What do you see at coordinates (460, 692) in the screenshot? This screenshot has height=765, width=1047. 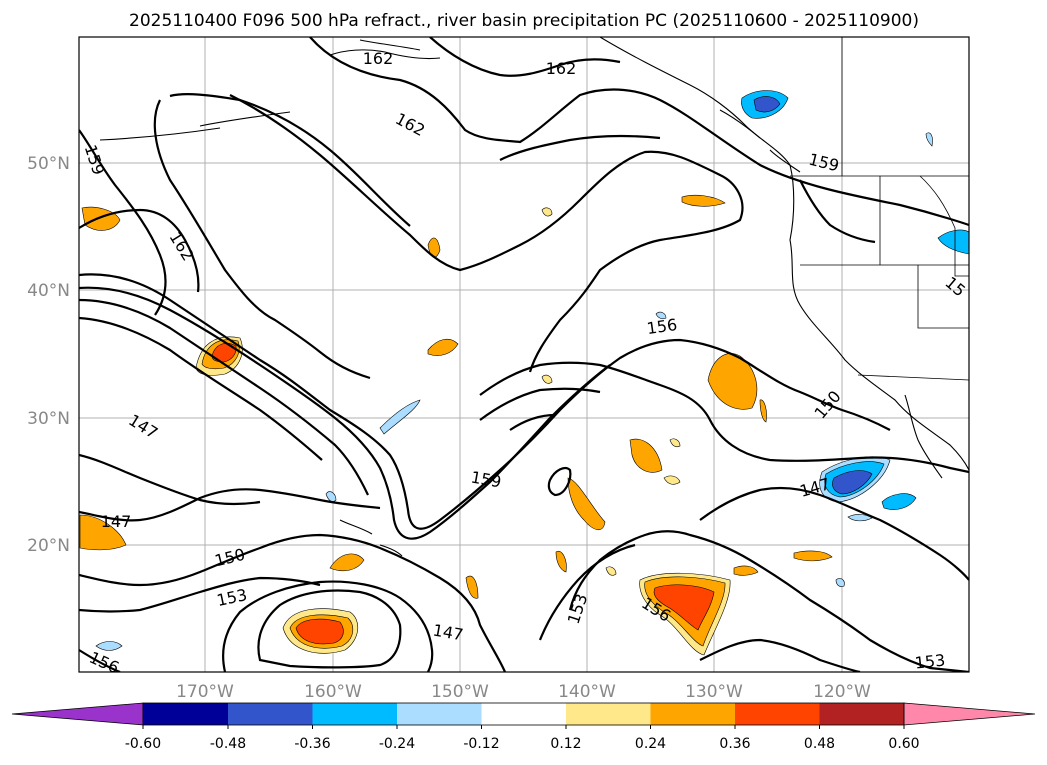 I see `lon-label: 150°W` at bounding box center [460, 692].